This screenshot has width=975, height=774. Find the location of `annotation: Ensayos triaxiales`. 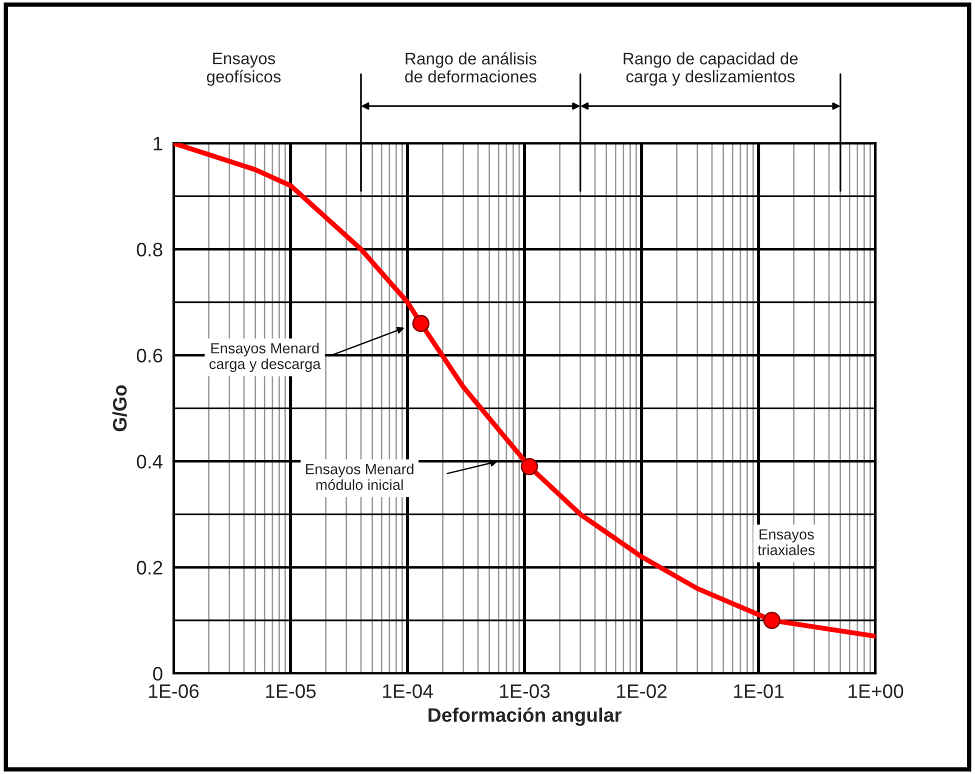

annotation: Ensayos triaxiales is located at coordinates (786, 542).